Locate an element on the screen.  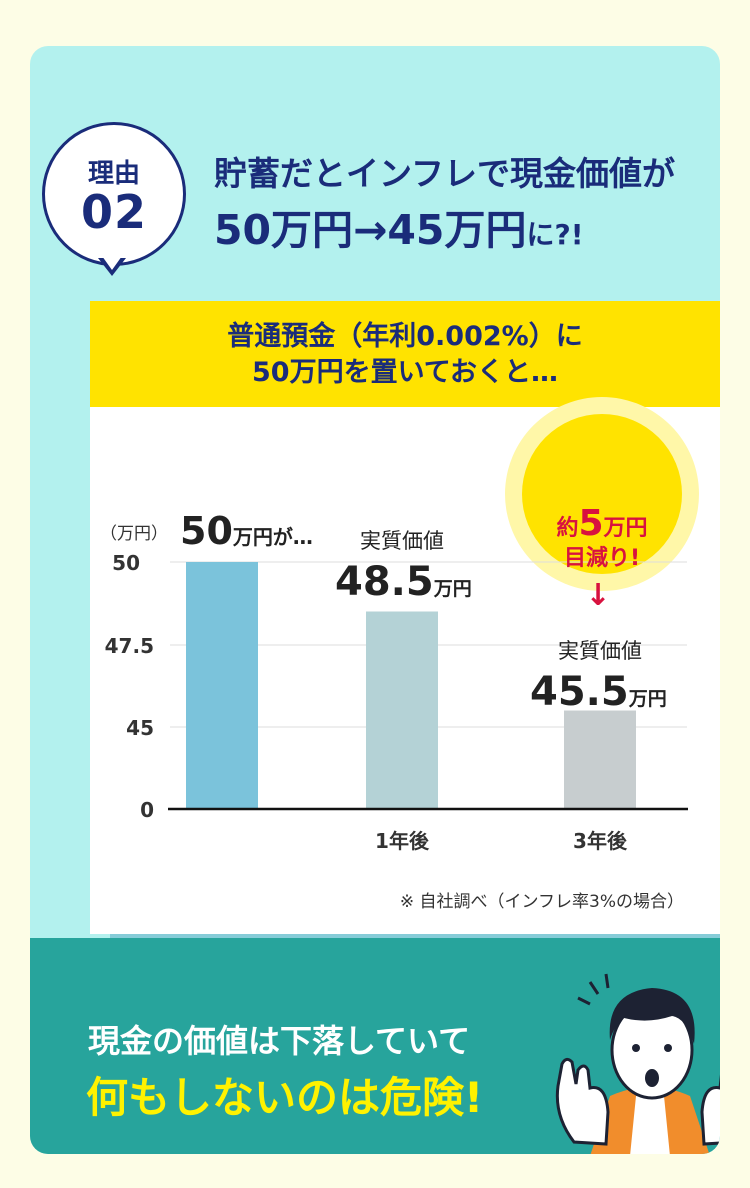
badge-label: 理由 is located at coordinates (113, 174).